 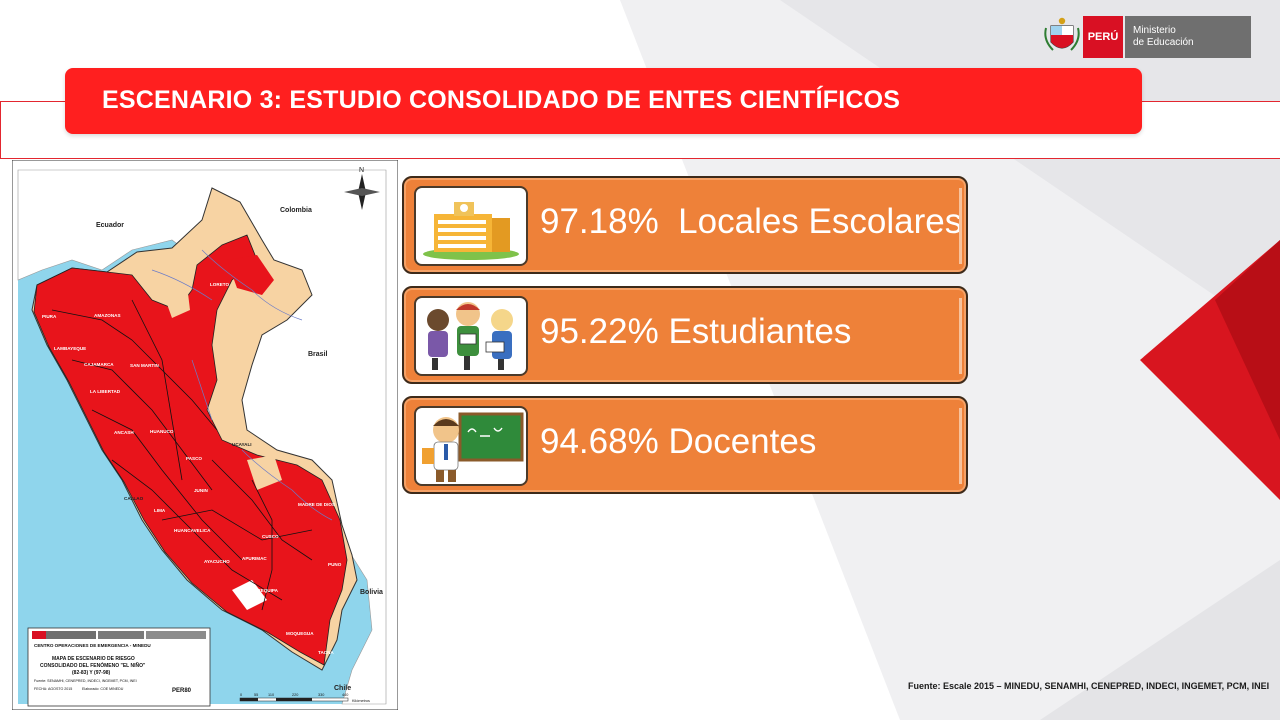 I want to click on map-label-madre-de-dios: MADRE DE DIOS, so click(x=316, y=504).